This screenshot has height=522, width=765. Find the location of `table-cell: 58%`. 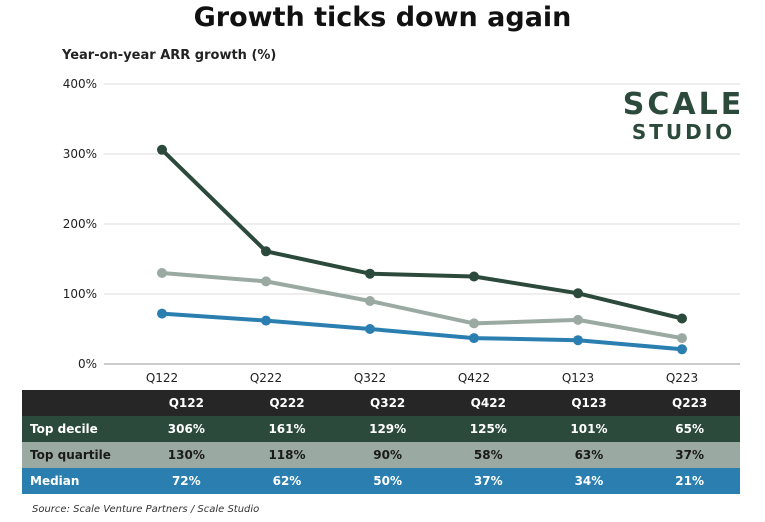

table-cell: 58% is located at coordinates (488, 455).